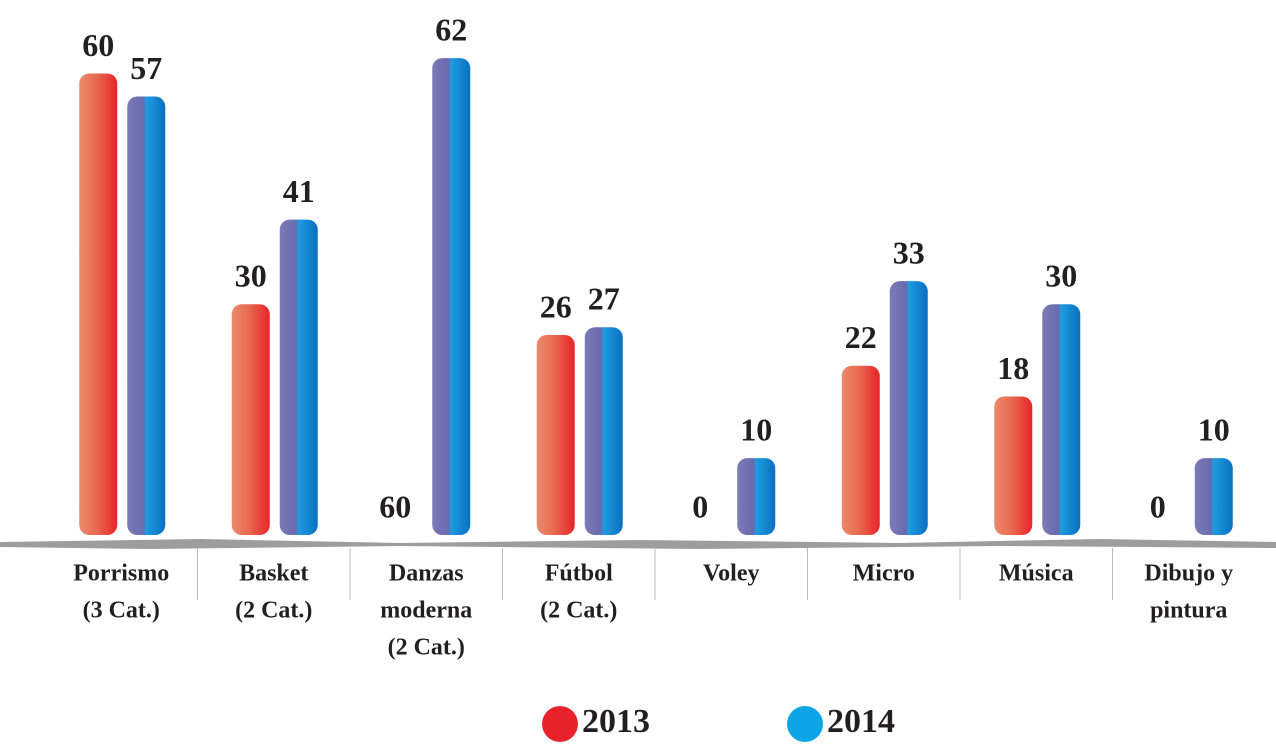 This screenshot has height=750, width=1276. I want to click on x-tick-label: Fútbol, so click(579, 574).